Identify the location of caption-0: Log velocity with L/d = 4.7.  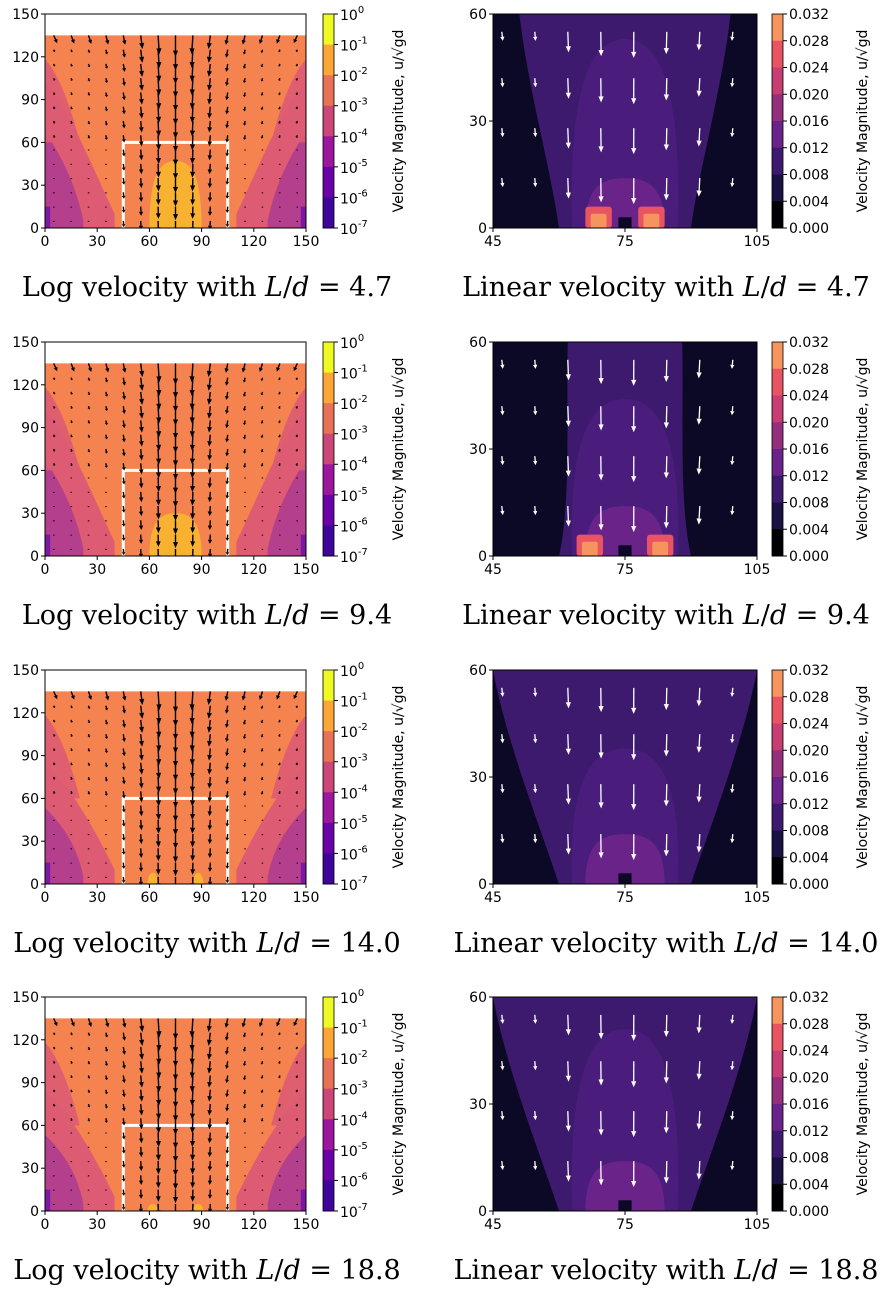
(207, 287).